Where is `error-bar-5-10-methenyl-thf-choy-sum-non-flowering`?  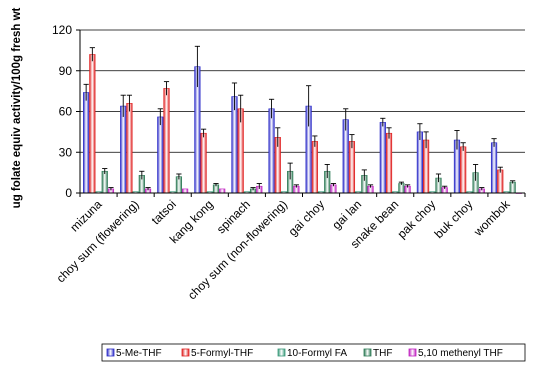 error-bar-5-10-methenyl-thf-choy-sum-non-flowering is located at coordinates (296, 186).